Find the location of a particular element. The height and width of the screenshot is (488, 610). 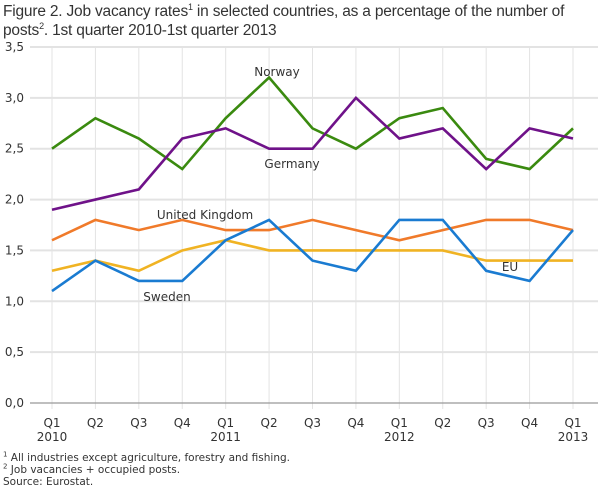

y-tick-label: 1,5 is located at coordinates (14, 250).